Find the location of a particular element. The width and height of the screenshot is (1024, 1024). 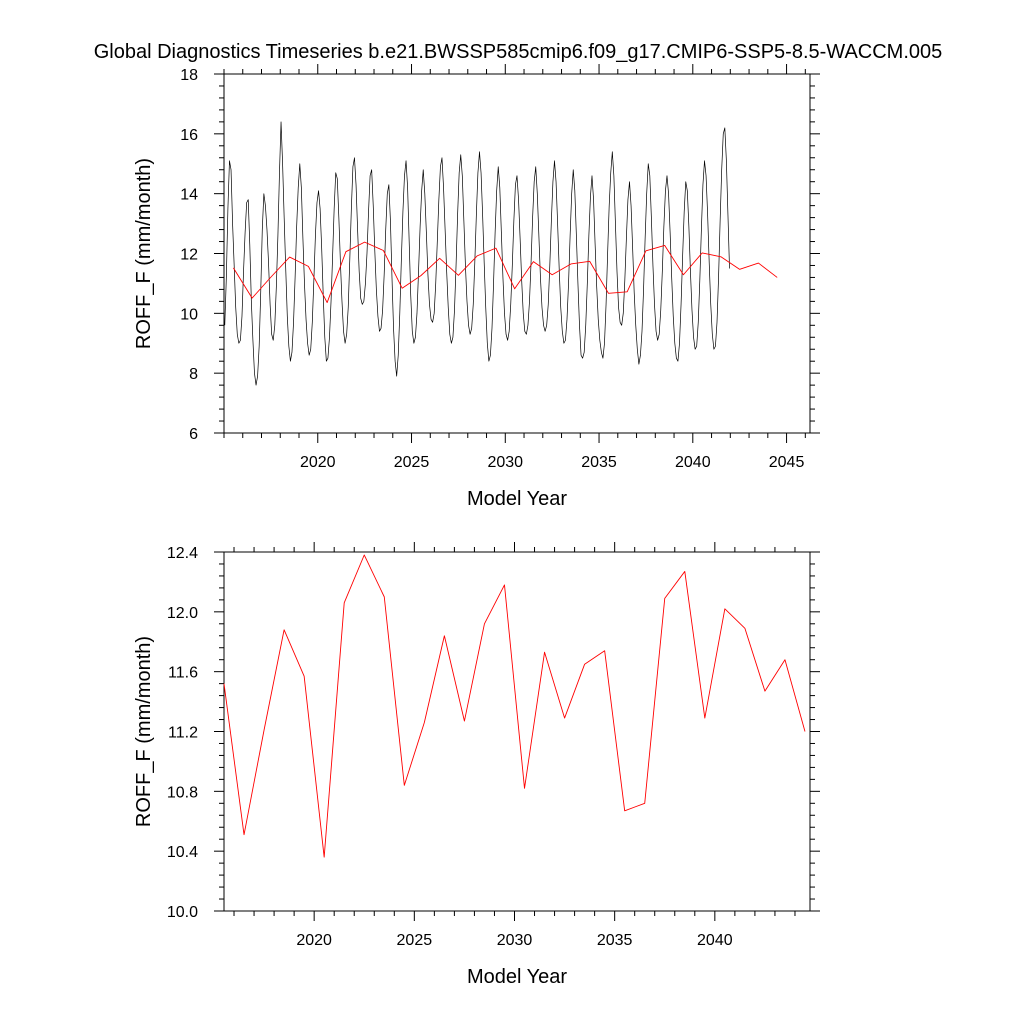

top-y-tick-label: 16 is located at coordinates (189, 135).